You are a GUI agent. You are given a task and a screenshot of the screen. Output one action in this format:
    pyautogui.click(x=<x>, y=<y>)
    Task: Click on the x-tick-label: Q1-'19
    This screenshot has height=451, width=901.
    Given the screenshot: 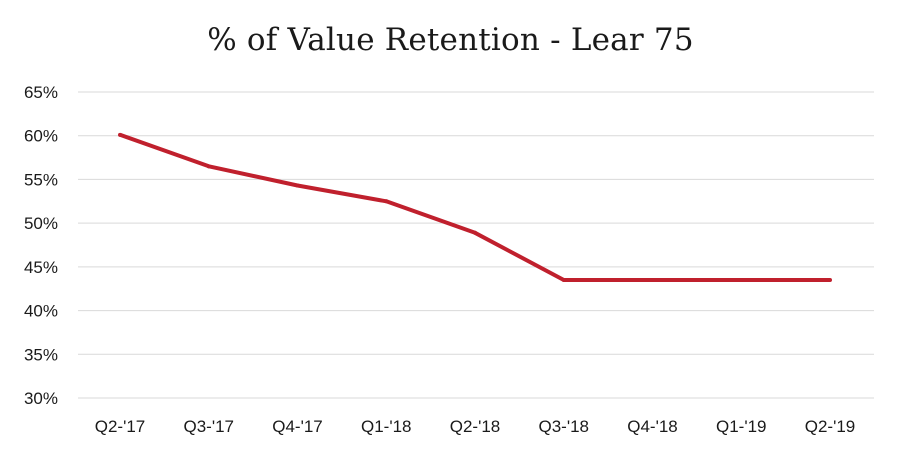 What is the action you would take?
    pyautogui.click(x=741, y=426)
    